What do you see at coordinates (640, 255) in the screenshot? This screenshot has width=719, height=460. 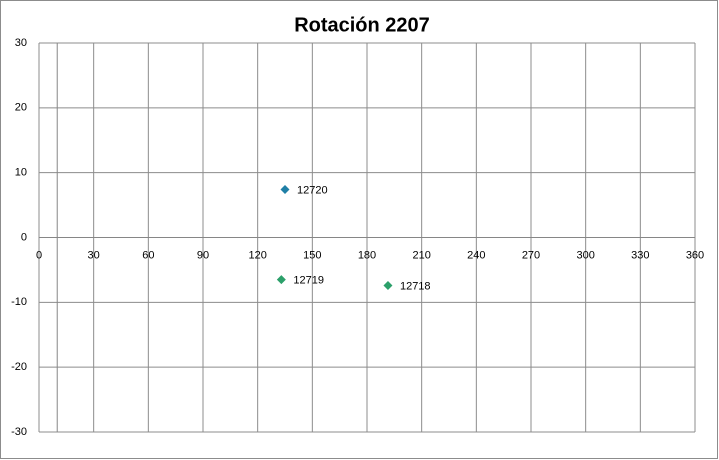 I see `x-tick-label: 330` at bounding box center [640, 255].